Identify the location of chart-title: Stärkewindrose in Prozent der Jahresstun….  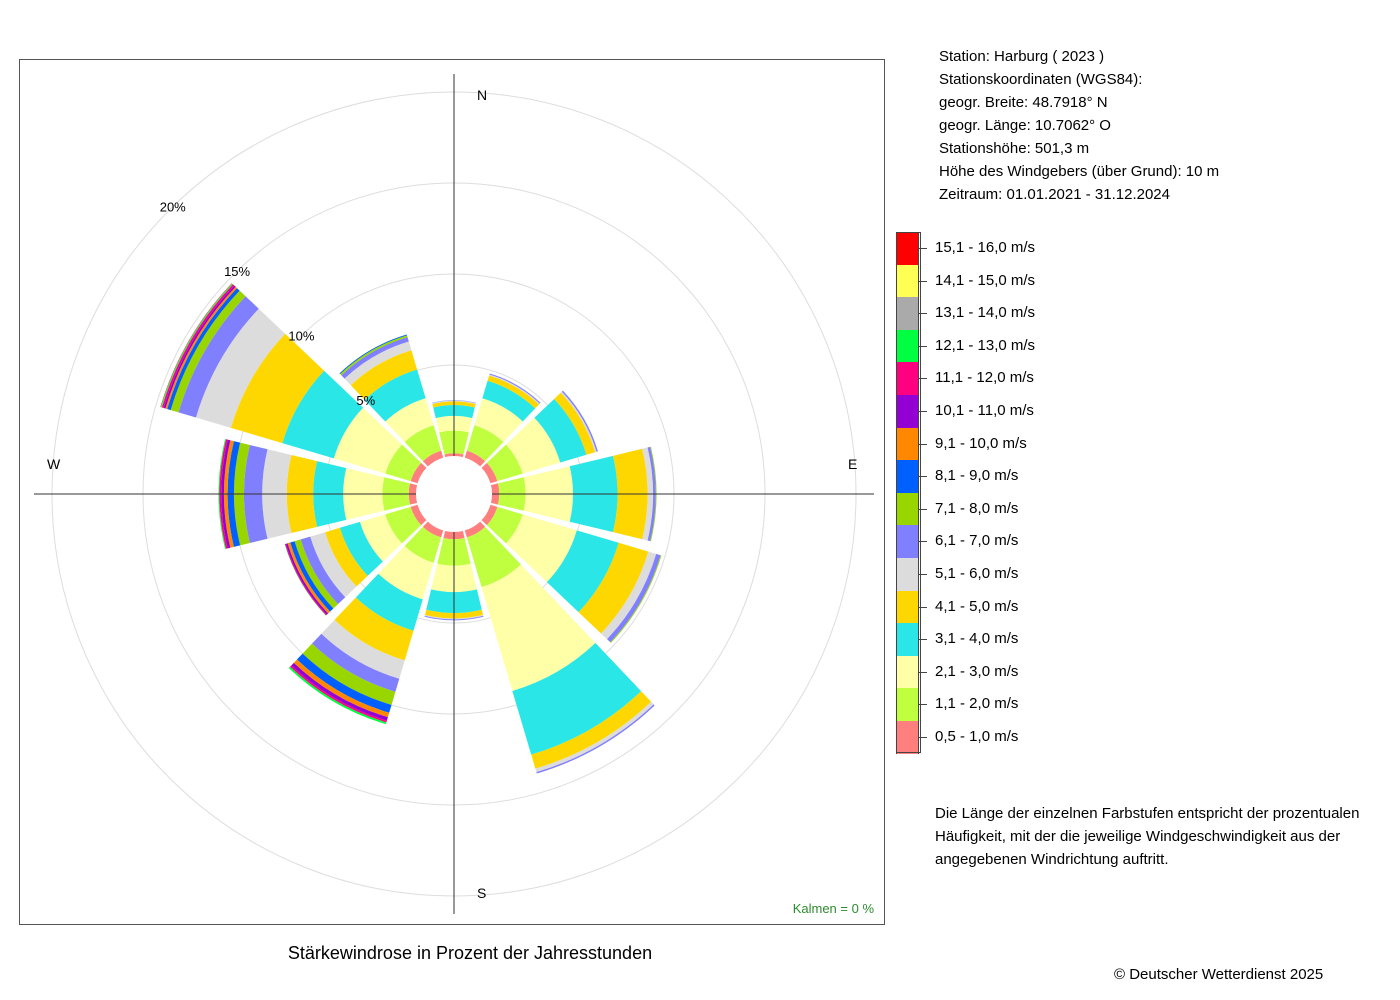
(470, 953).